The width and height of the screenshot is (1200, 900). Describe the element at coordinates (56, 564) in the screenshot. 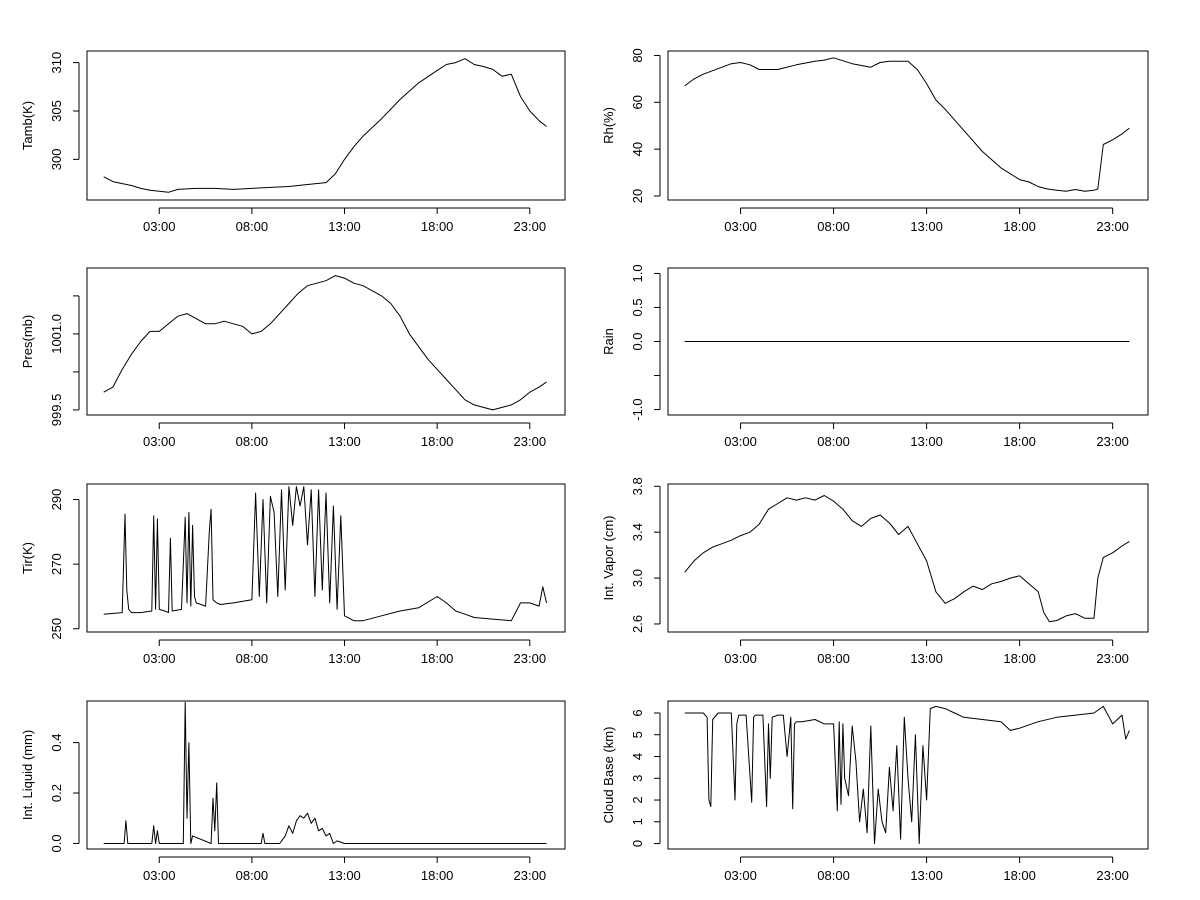

I see `y-tick-label: 270` at that location.